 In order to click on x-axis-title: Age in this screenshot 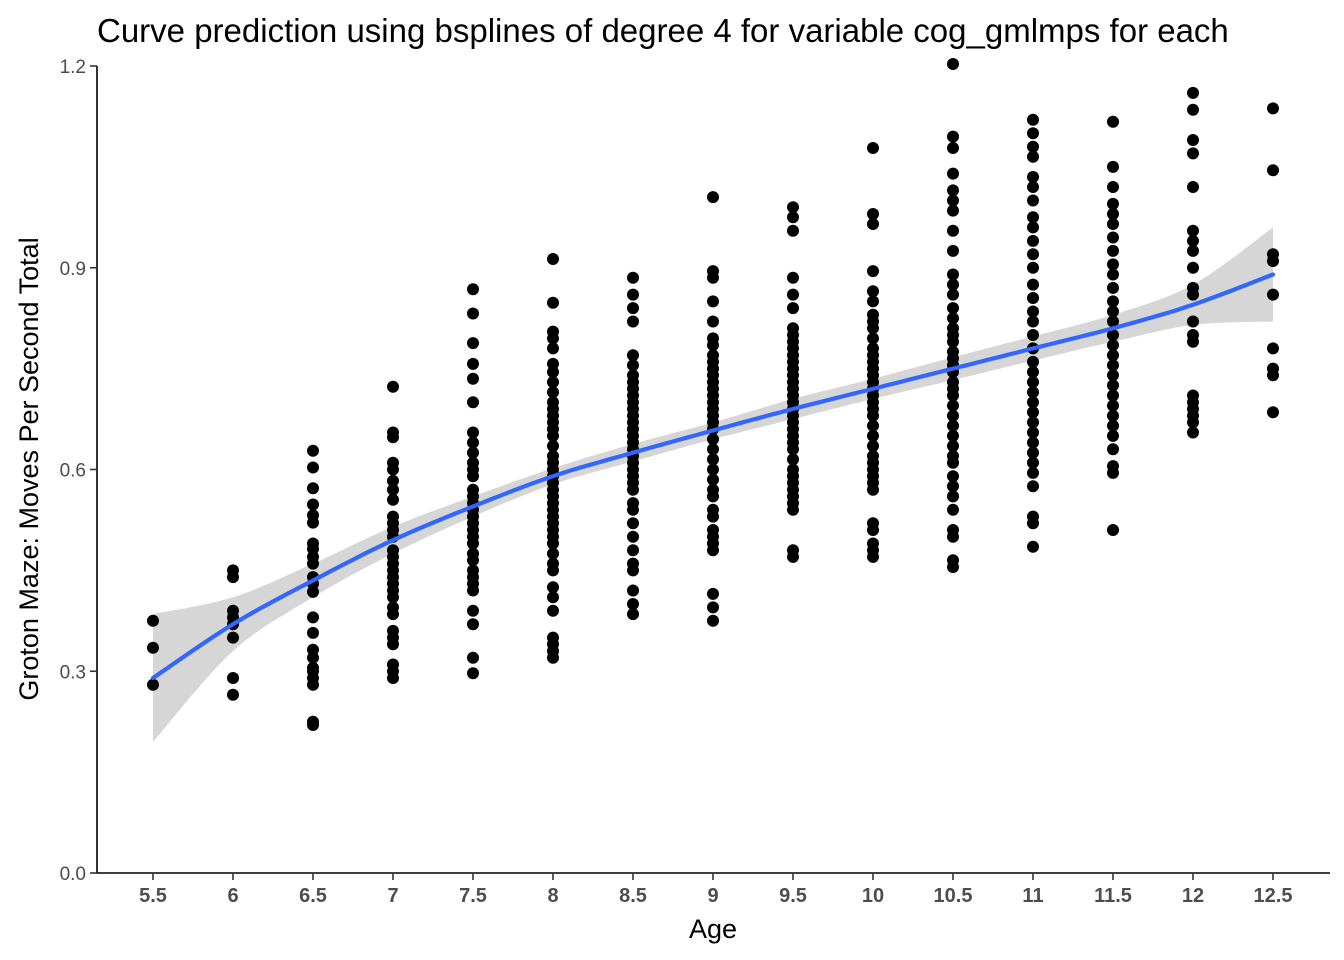, I will do `click(713, 929)`.